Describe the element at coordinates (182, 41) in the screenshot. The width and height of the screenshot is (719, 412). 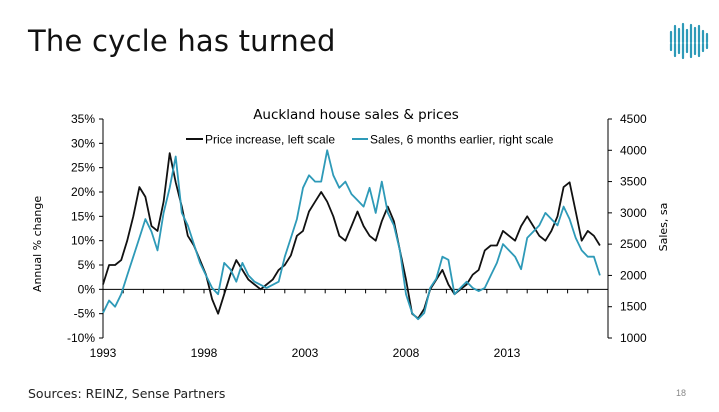
I see `slide-title: The cycle has turned` at that location.